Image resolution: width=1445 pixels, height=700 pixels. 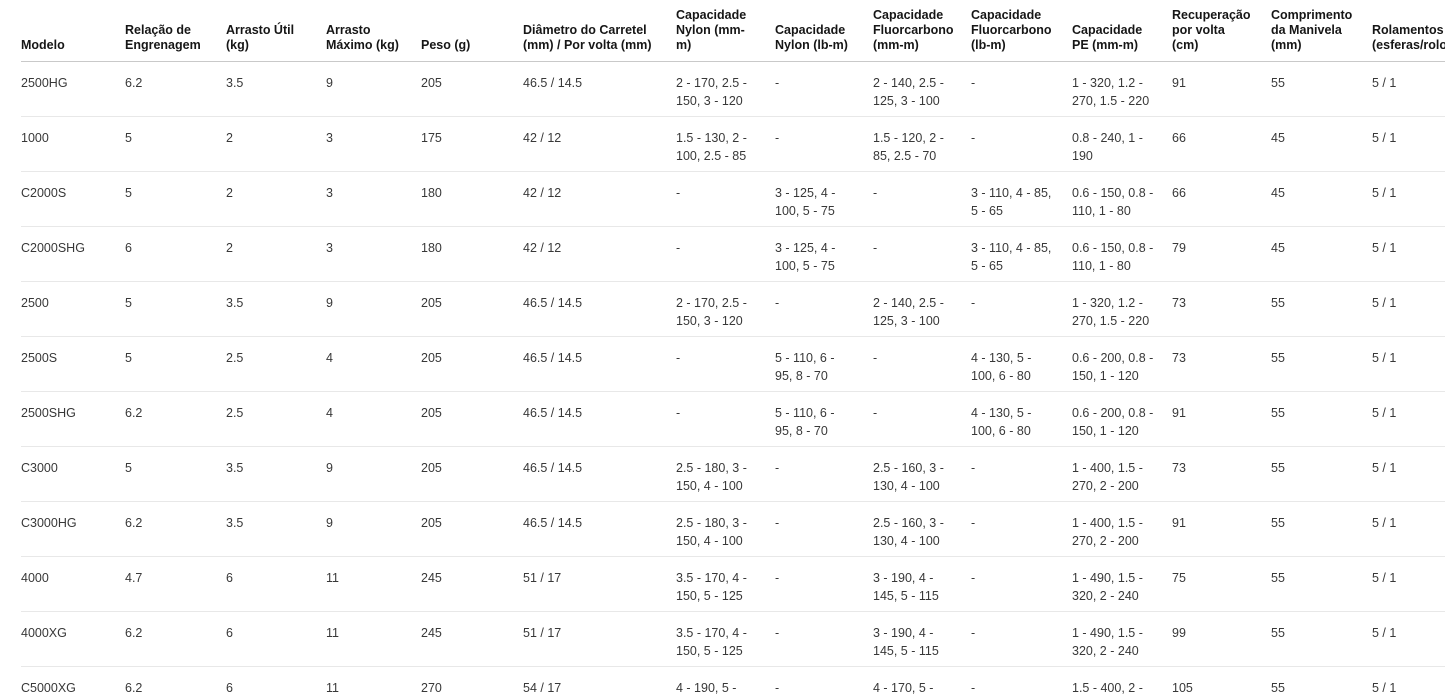 I want to click on model-cell: C2000SHG, so click(x=73, y=254).